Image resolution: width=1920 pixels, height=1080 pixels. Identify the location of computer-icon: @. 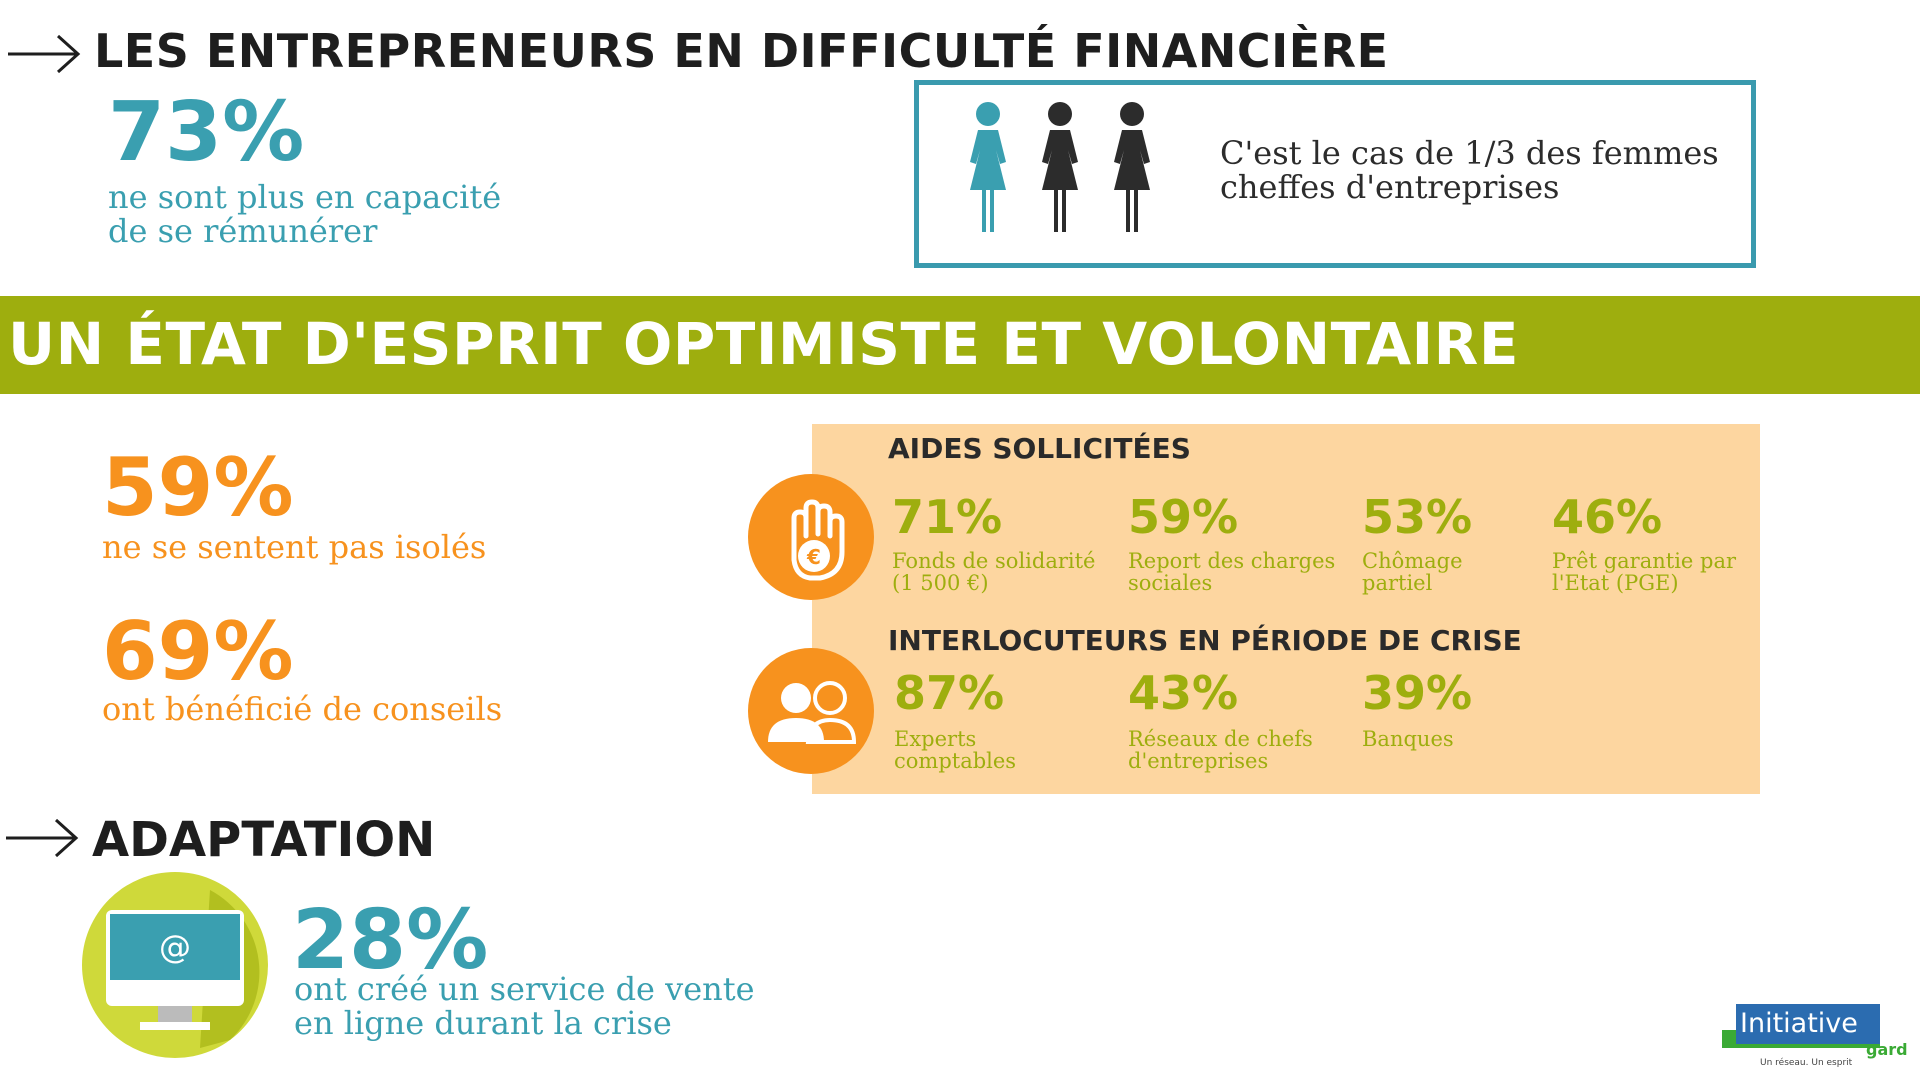
(175, 965).